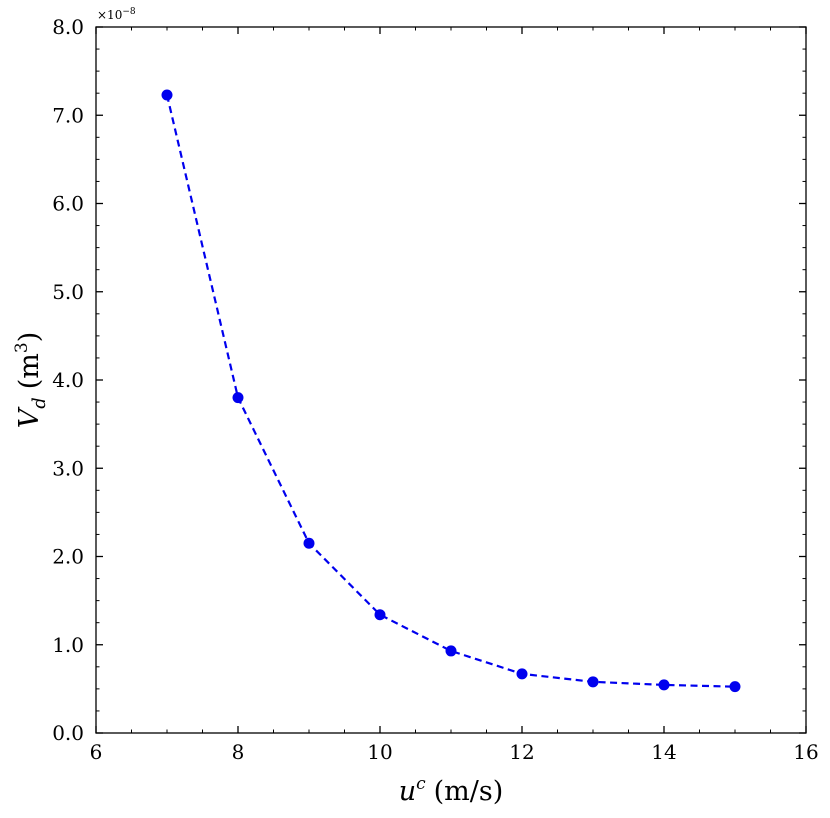 The height and width of the screenshot is (818, 830). I want to click on y-tick-label: 7.0, so click(68, 115).